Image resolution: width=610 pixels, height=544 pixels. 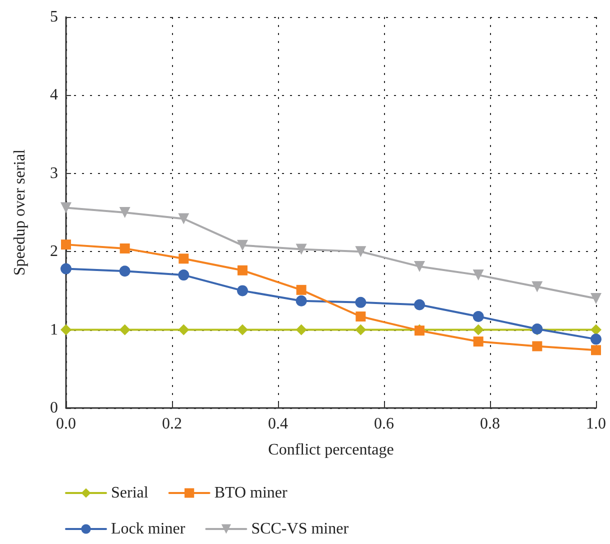 I want to click on y-axis-title: Speedup over serial, so click(x=20, y=212).